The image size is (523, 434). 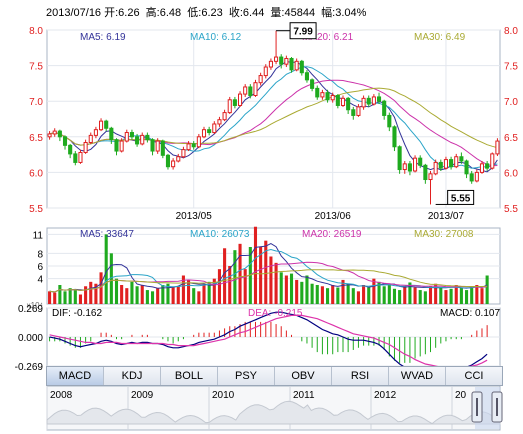 I want to click on tab-macd: MACD, so click(x=75, y=376).